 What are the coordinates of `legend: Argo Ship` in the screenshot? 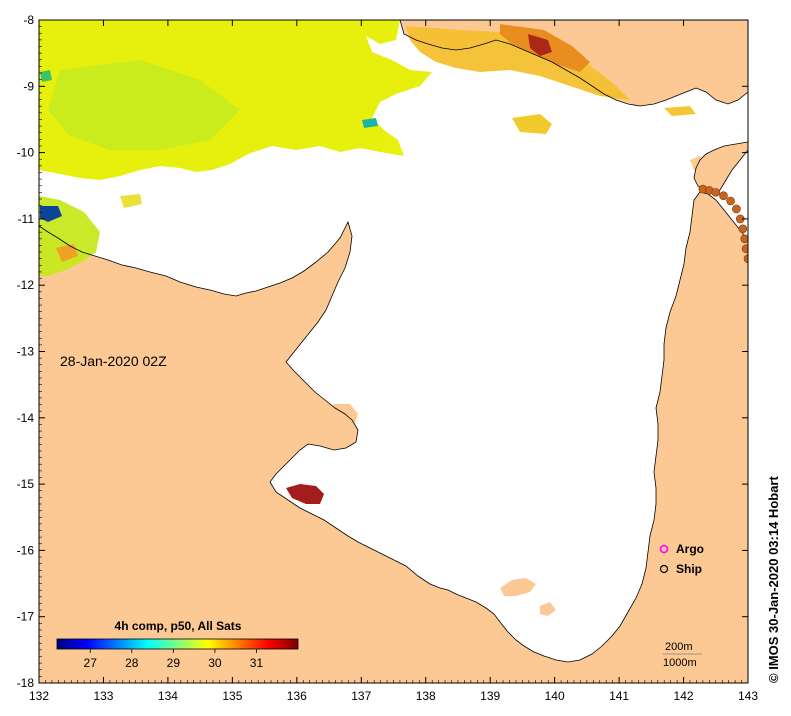 It's located at (681, 559).